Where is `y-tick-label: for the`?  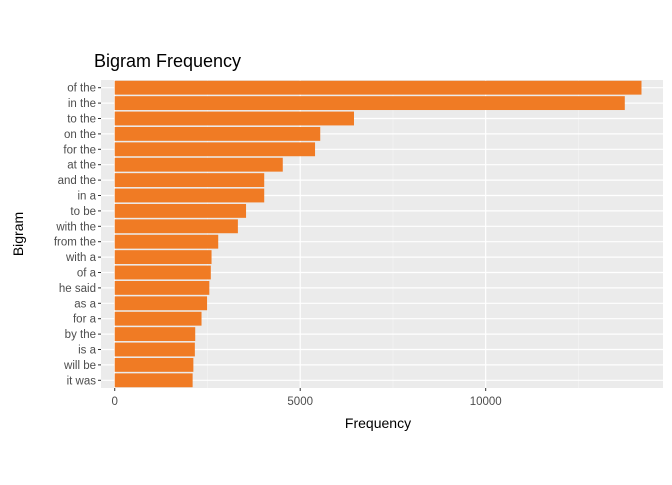
y-tick-label: for the is located at coordinates (79, 150).